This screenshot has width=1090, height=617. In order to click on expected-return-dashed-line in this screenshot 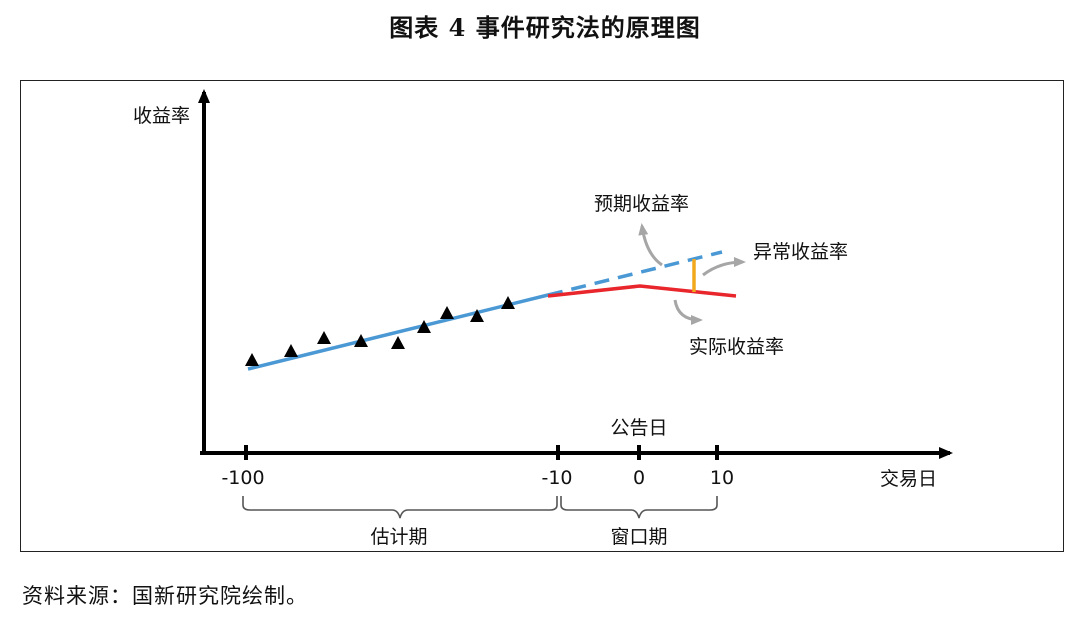, I will do `click(635, 273)`.